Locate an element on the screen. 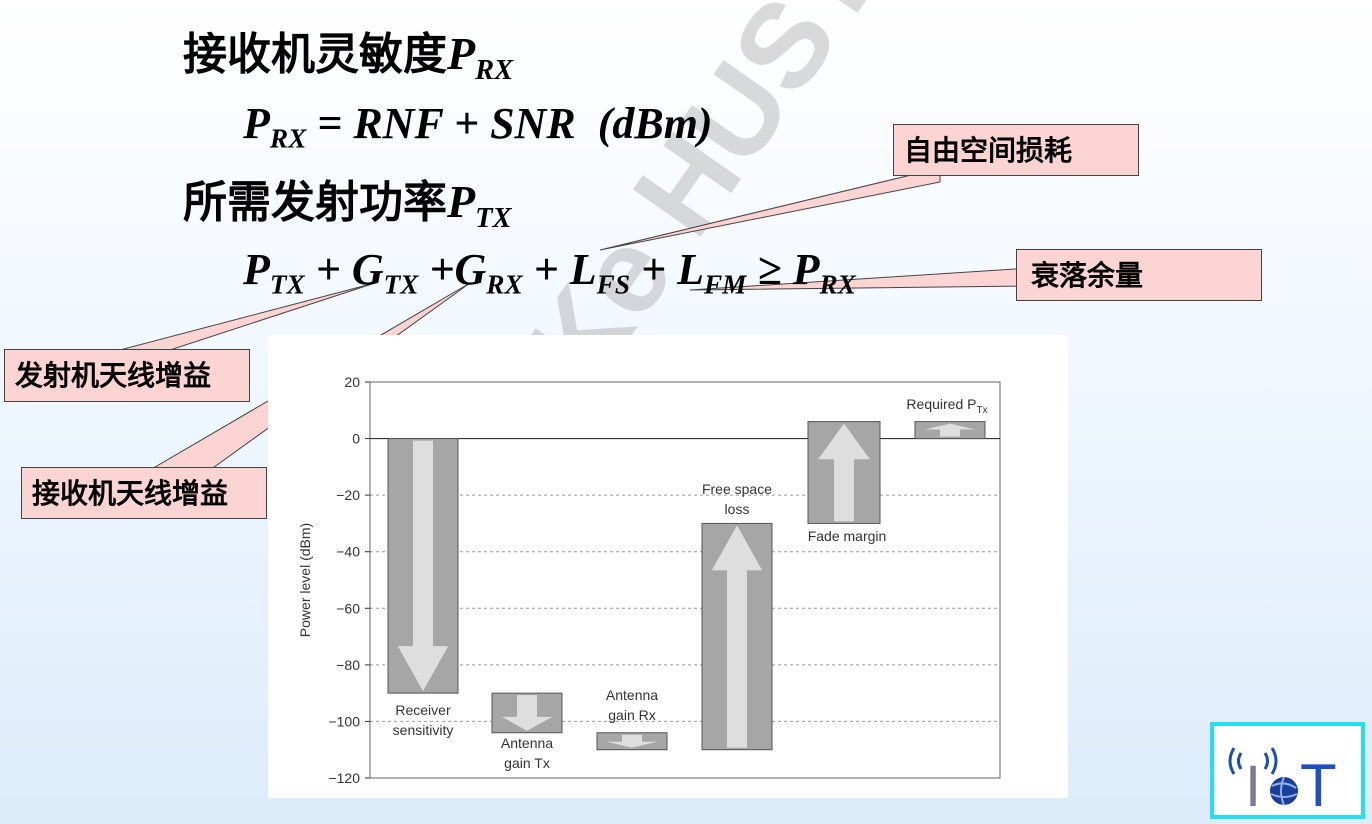  formula-rhs: = RNF + SNR is located at coordinates (446, 123).